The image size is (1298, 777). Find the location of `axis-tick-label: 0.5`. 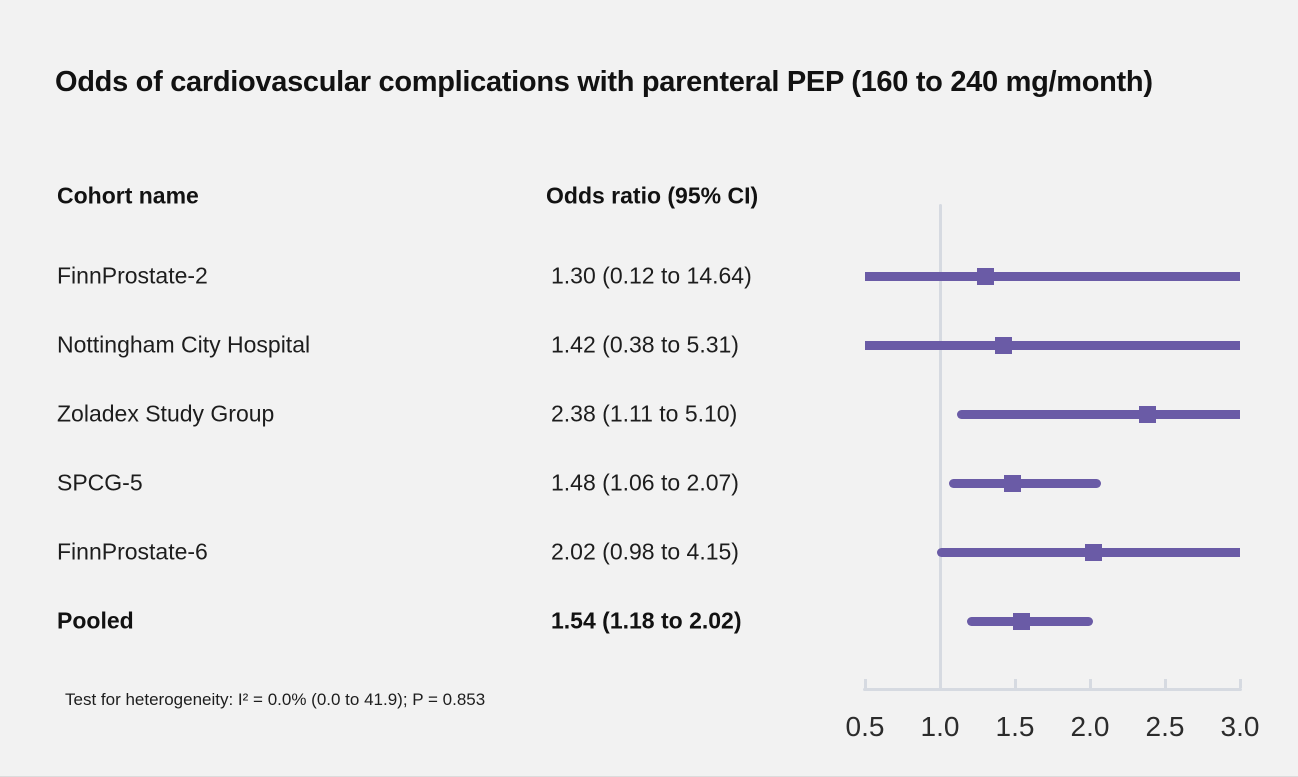

axis-tick-label: 0.5 is located at coordinates (865, 726).